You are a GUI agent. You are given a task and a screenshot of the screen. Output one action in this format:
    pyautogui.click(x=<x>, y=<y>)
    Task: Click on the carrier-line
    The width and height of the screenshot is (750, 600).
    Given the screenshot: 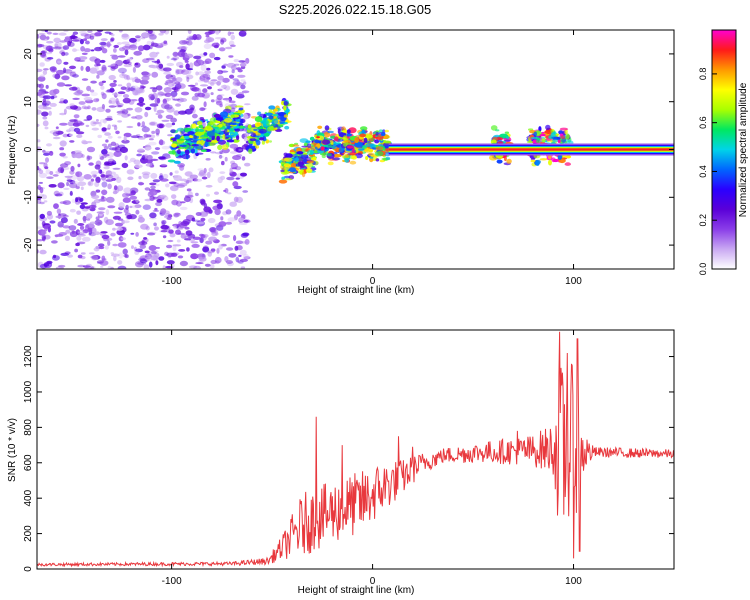 What is the action you would take?
    pyautogui.click(x=531, y=149)
    